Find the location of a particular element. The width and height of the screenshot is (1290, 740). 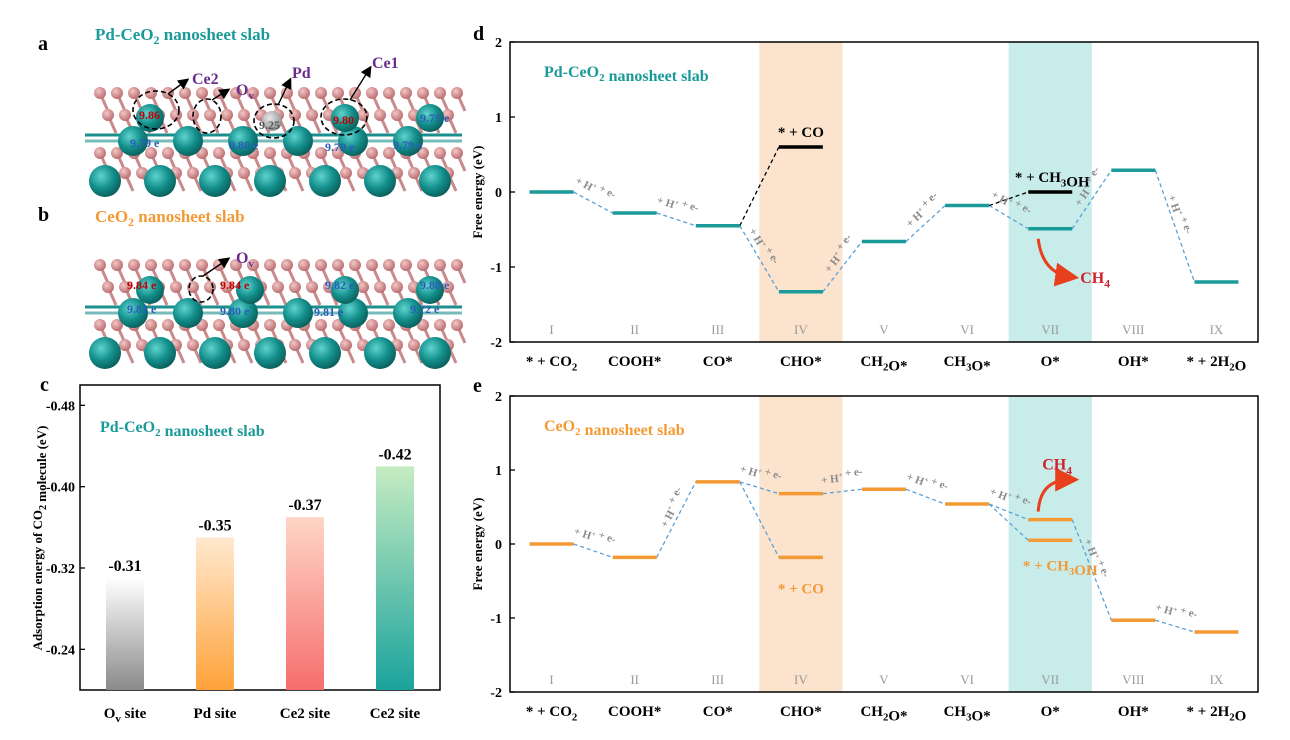

charge-b-blue-4: 9.82 e is located at coordinates (340, 285).